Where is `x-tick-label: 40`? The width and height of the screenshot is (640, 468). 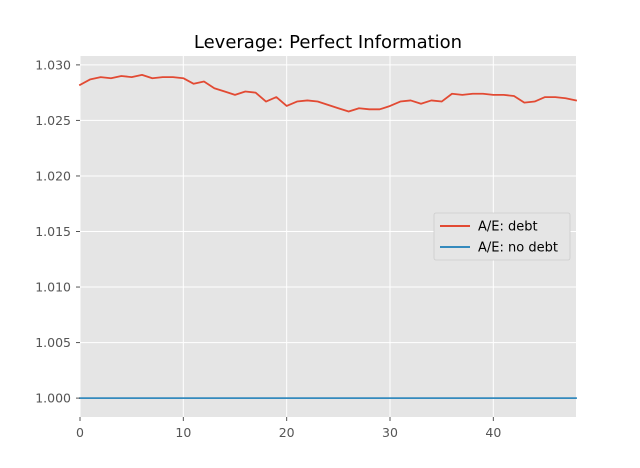 x-tick-label: 40 is located at coordinates (493, 432).